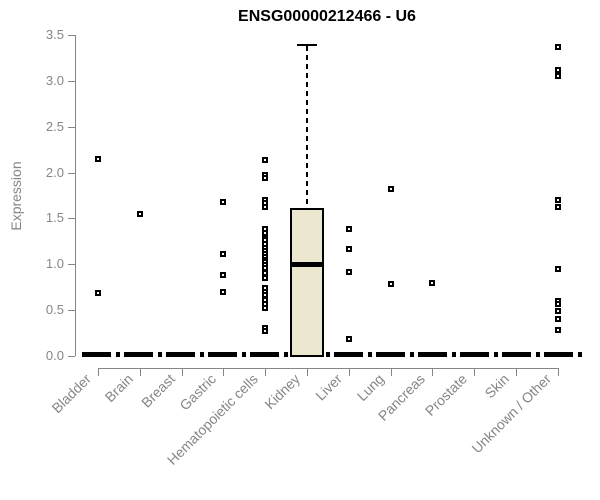 Image resolution: width=600 pixels, height=500 pixels. Describe the element at coordinates (75, 195) in the screenshot. I see `y-axis-line` at that location.